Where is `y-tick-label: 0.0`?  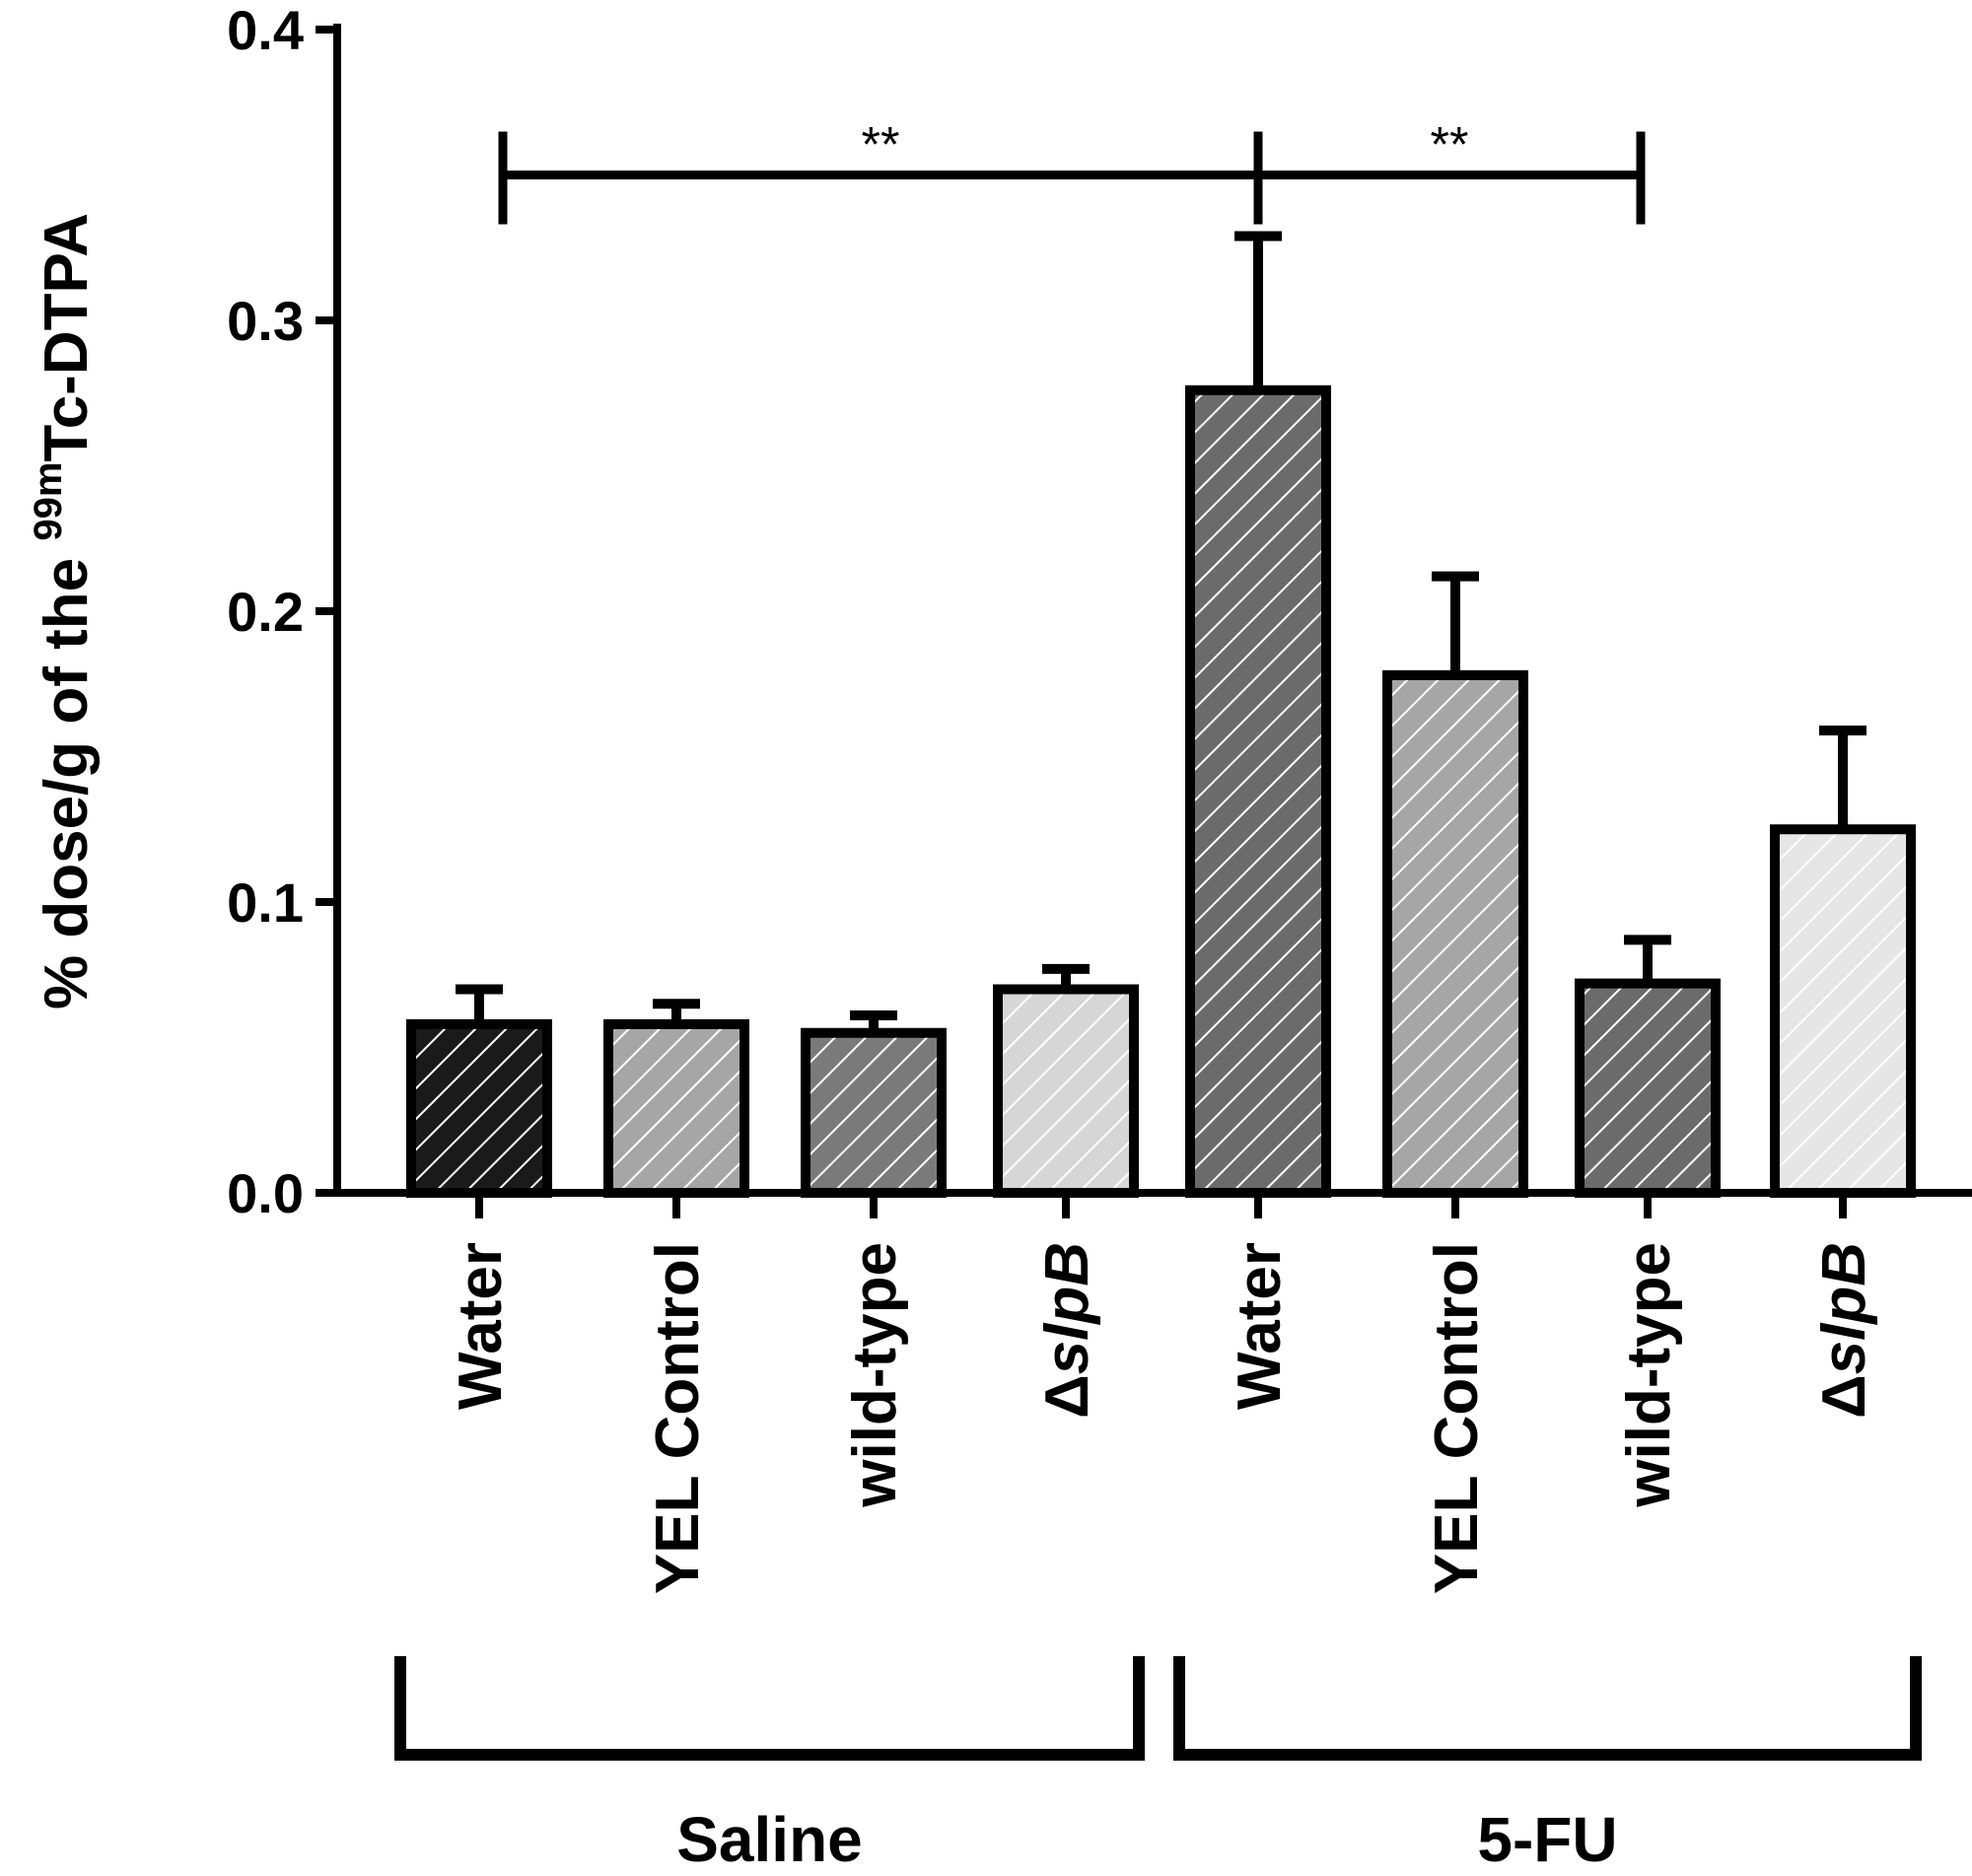
y-tick-label: 0.0 is located at coordinates (265, 1193).